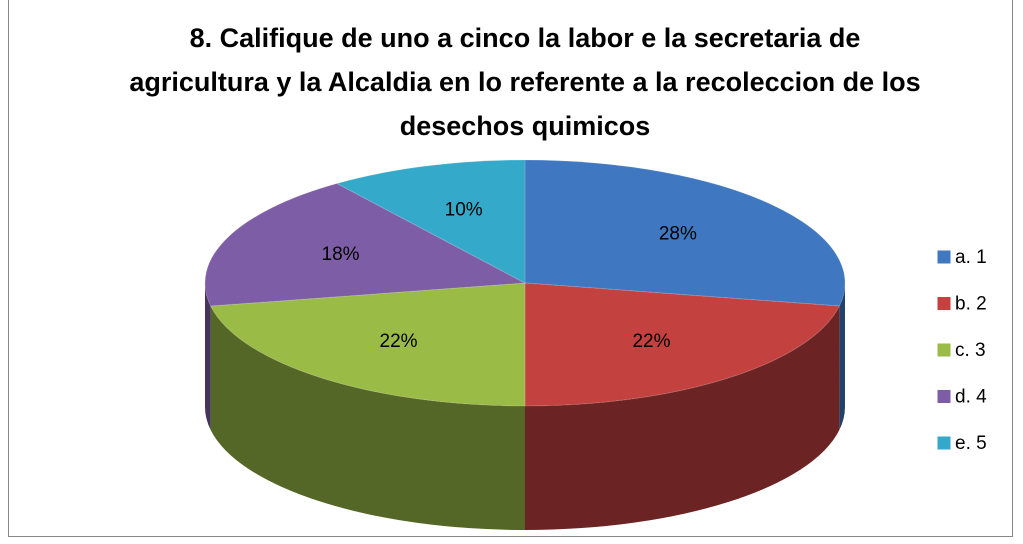 The width and height of the screenshot is (1023, 544). I want to click on data-label: 10%, so click(464, 209).